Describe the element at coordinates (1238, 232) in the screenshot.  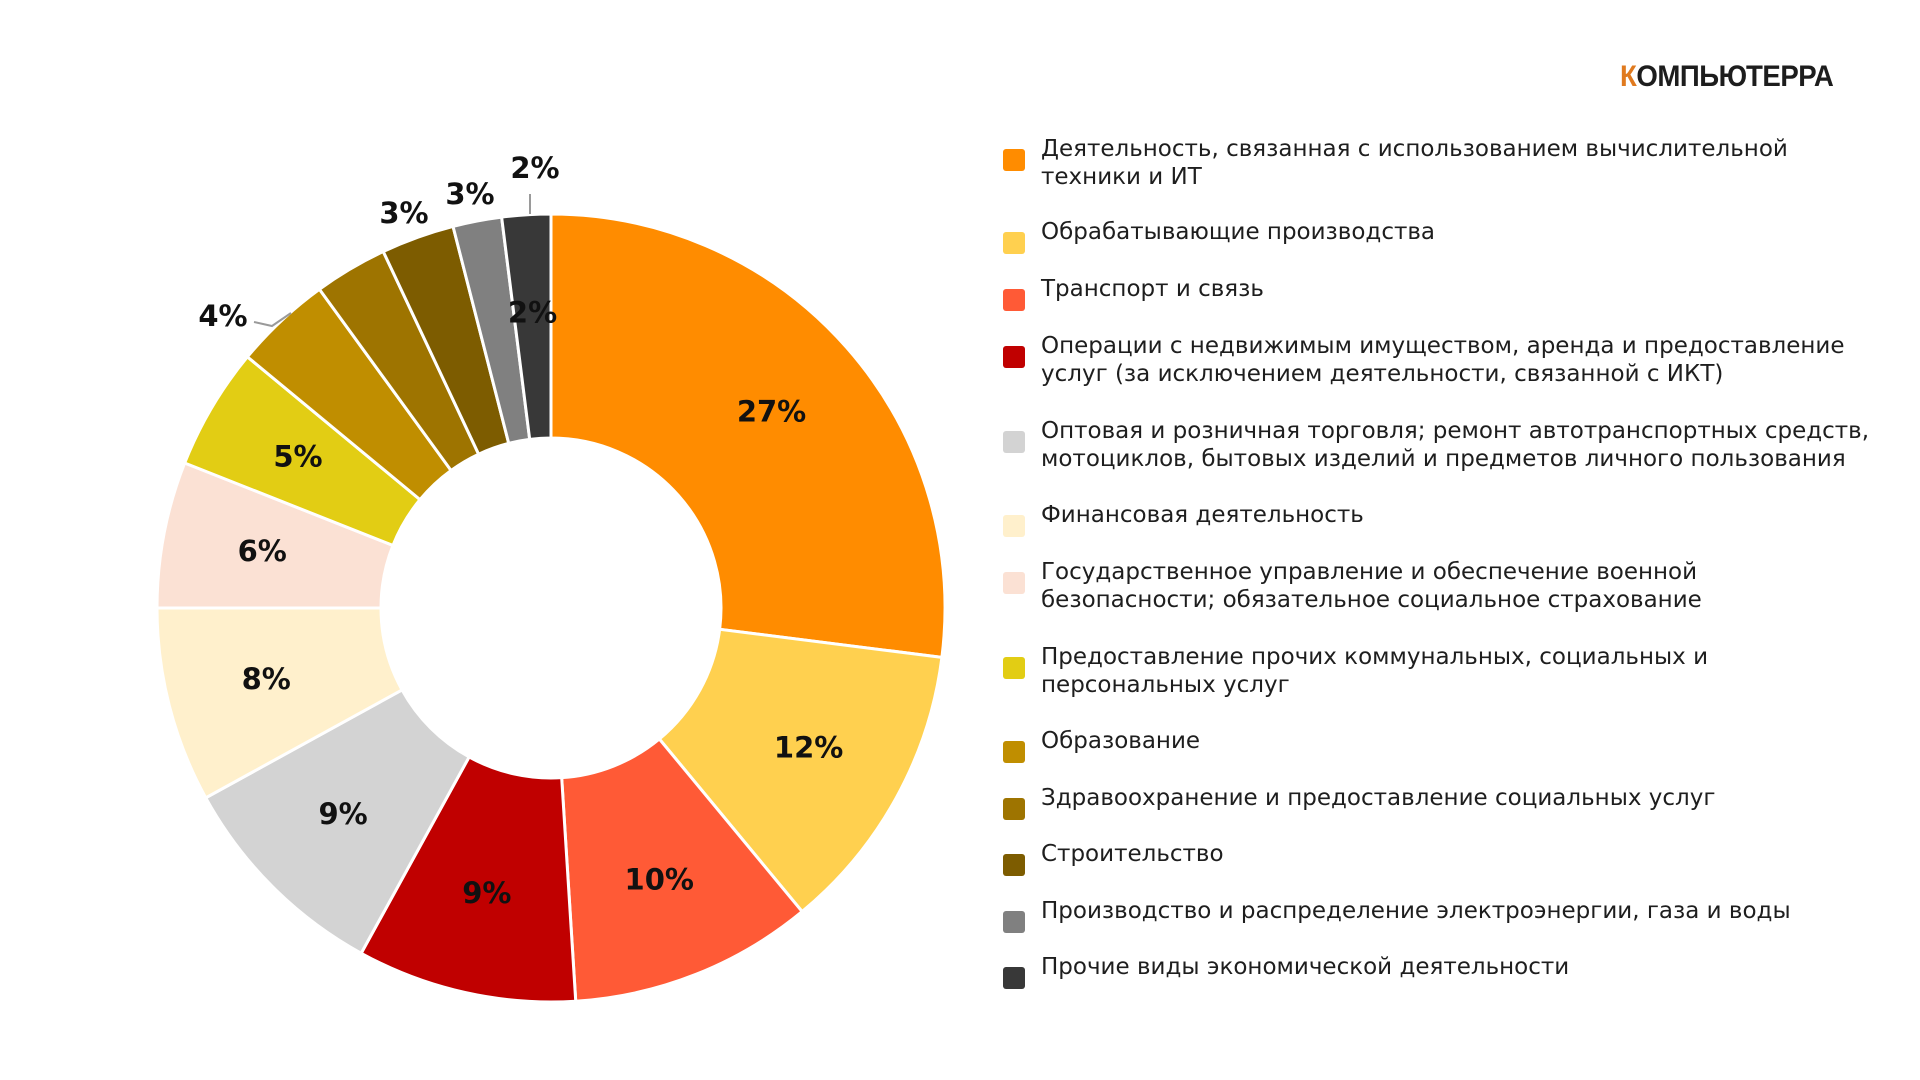
I see `legend-label: Обрабатывающие производства` at that location.